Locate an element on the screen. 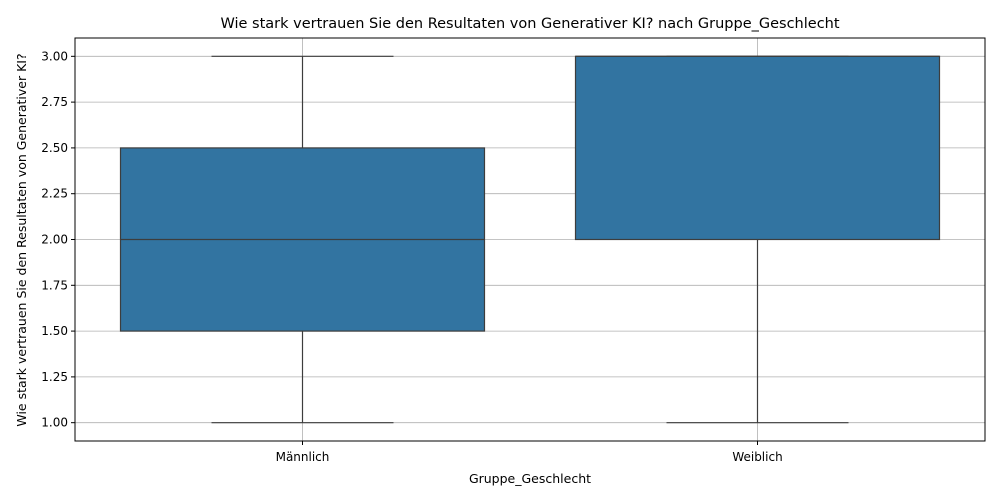 The width and height of the screenshot is (1000, 500). y-tick-label: 2.50 is located at coordinates (54, 148).